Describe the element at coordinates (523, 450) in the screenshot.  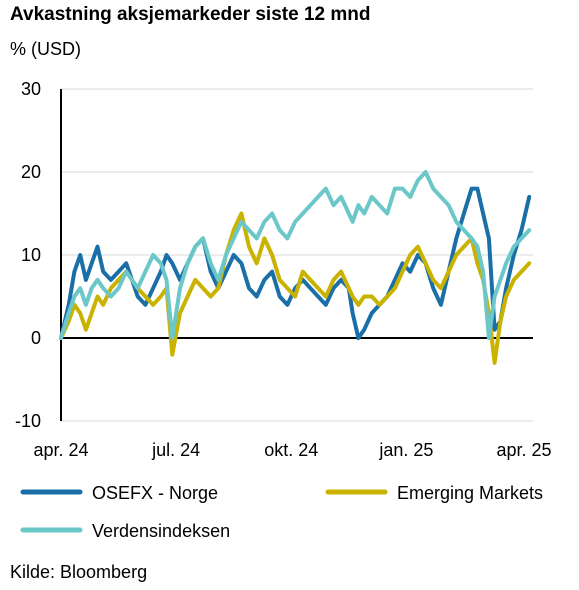
I see `x-tick-label: apr. 25` at that location.